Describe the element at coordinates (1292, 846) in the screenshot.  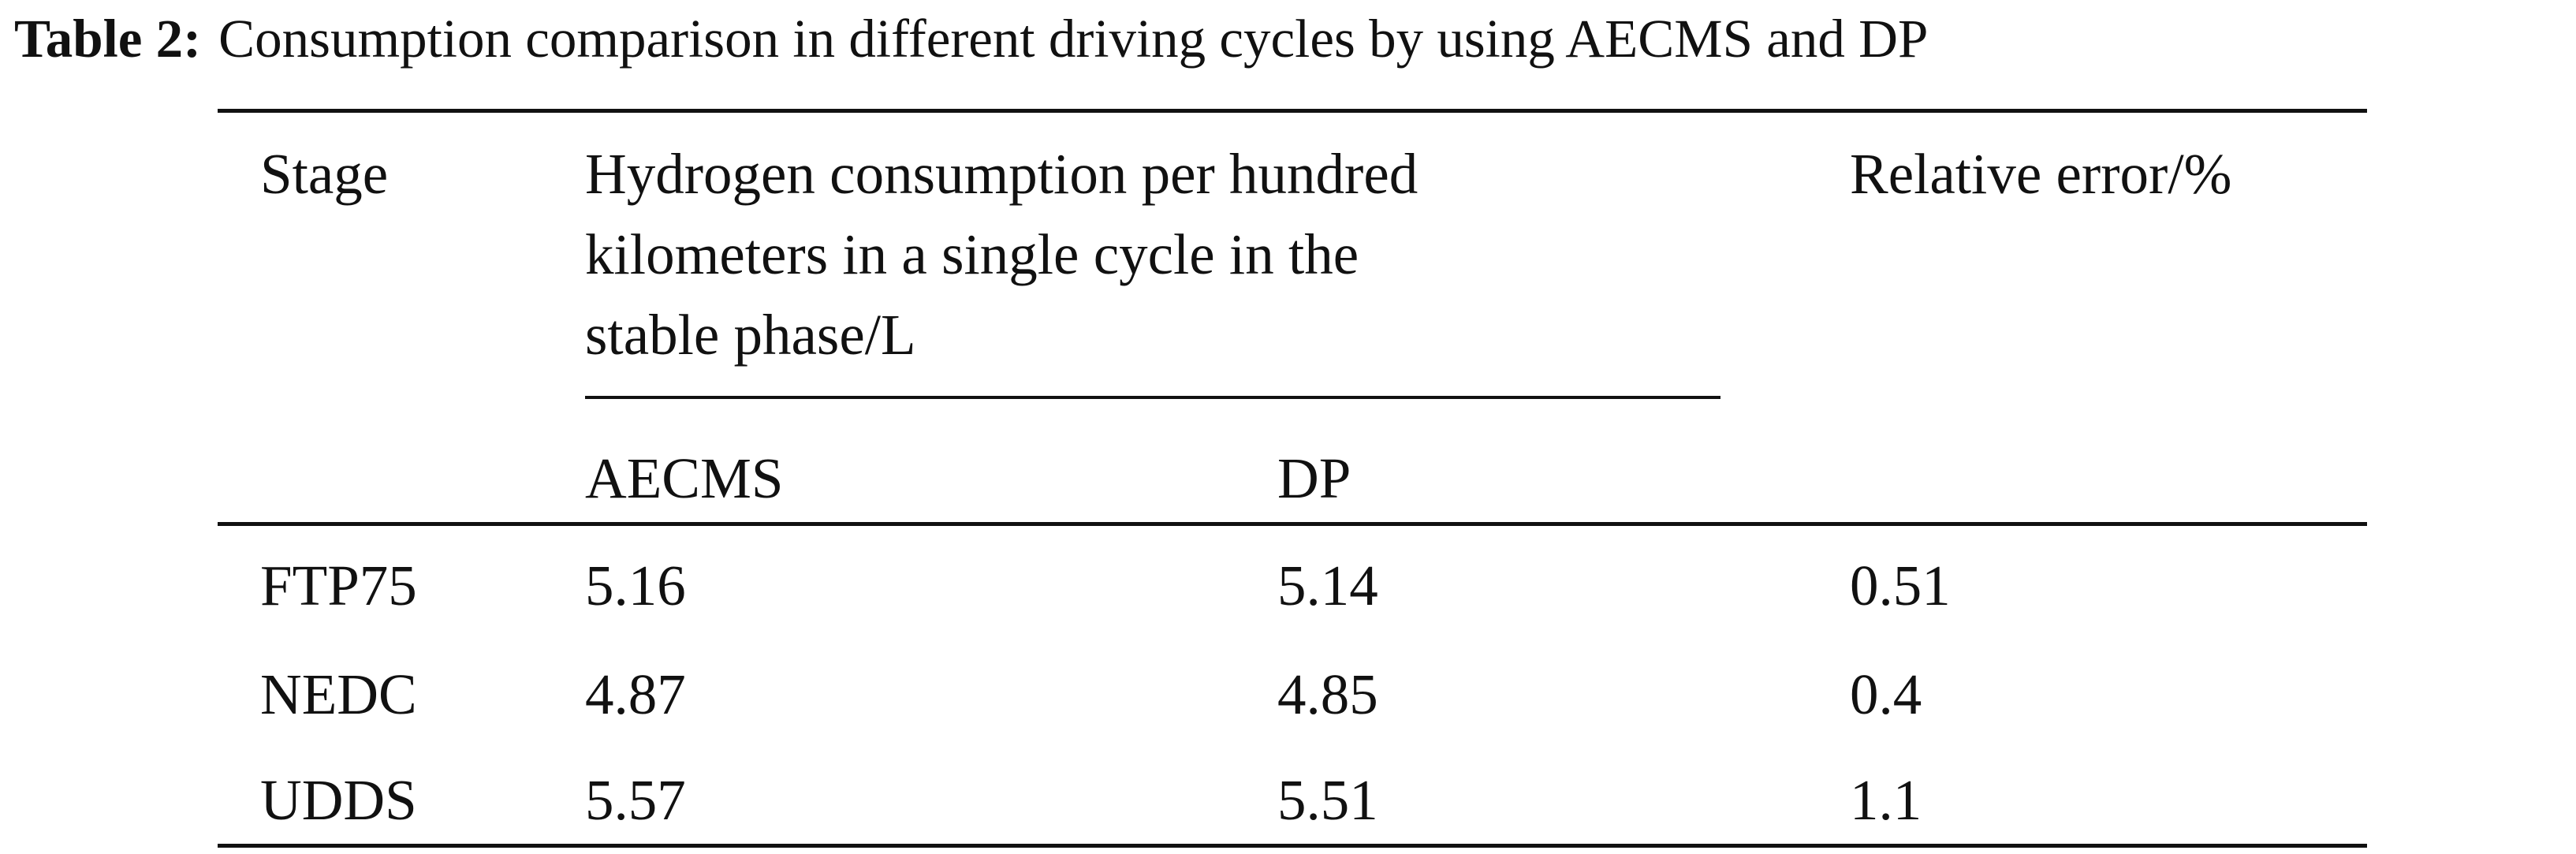
I see `bottom-rule` at that location.